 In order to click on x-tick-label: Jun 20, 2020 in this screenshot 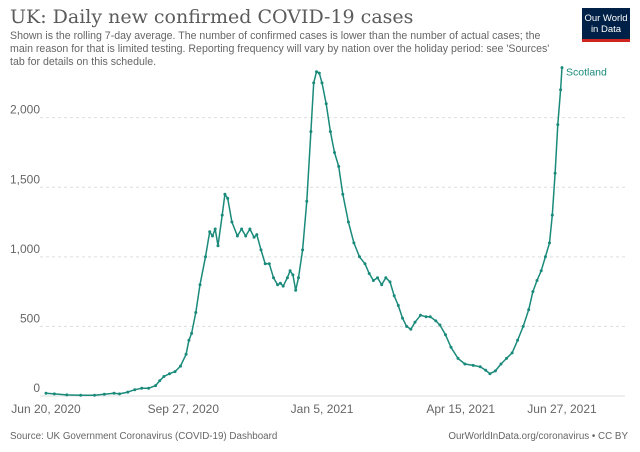, I will do `click(46, 409)`.